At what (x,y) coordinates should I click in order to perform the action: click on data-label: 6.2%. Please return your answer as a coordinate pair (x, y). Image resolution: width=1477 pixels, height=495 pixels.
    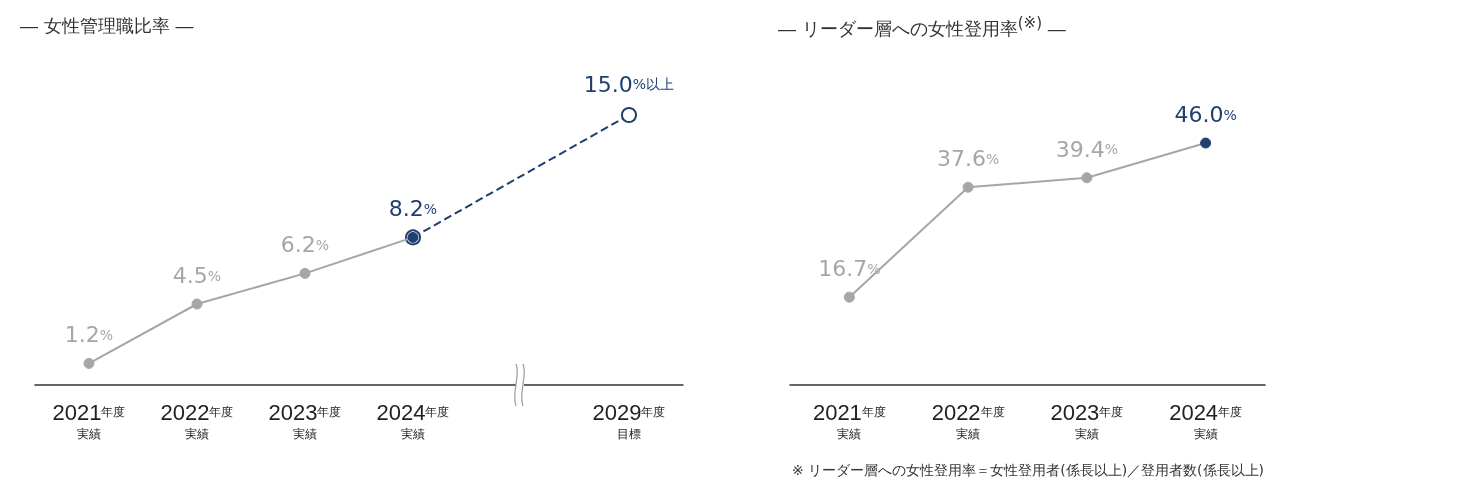
    Looking at the image, I should click on (305, 245).